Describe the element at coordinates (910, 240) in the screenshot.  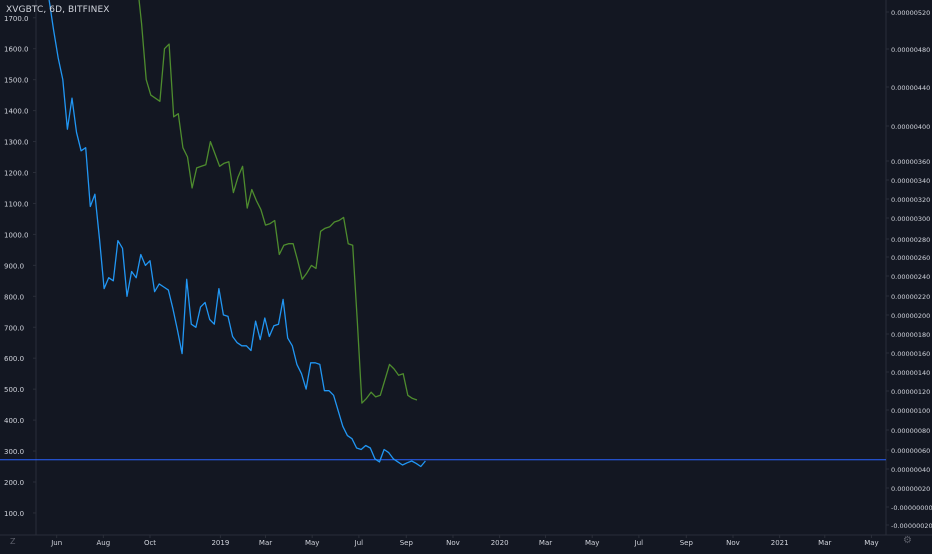
I see `right-axis-tick-label: 0.00000280` at that location.